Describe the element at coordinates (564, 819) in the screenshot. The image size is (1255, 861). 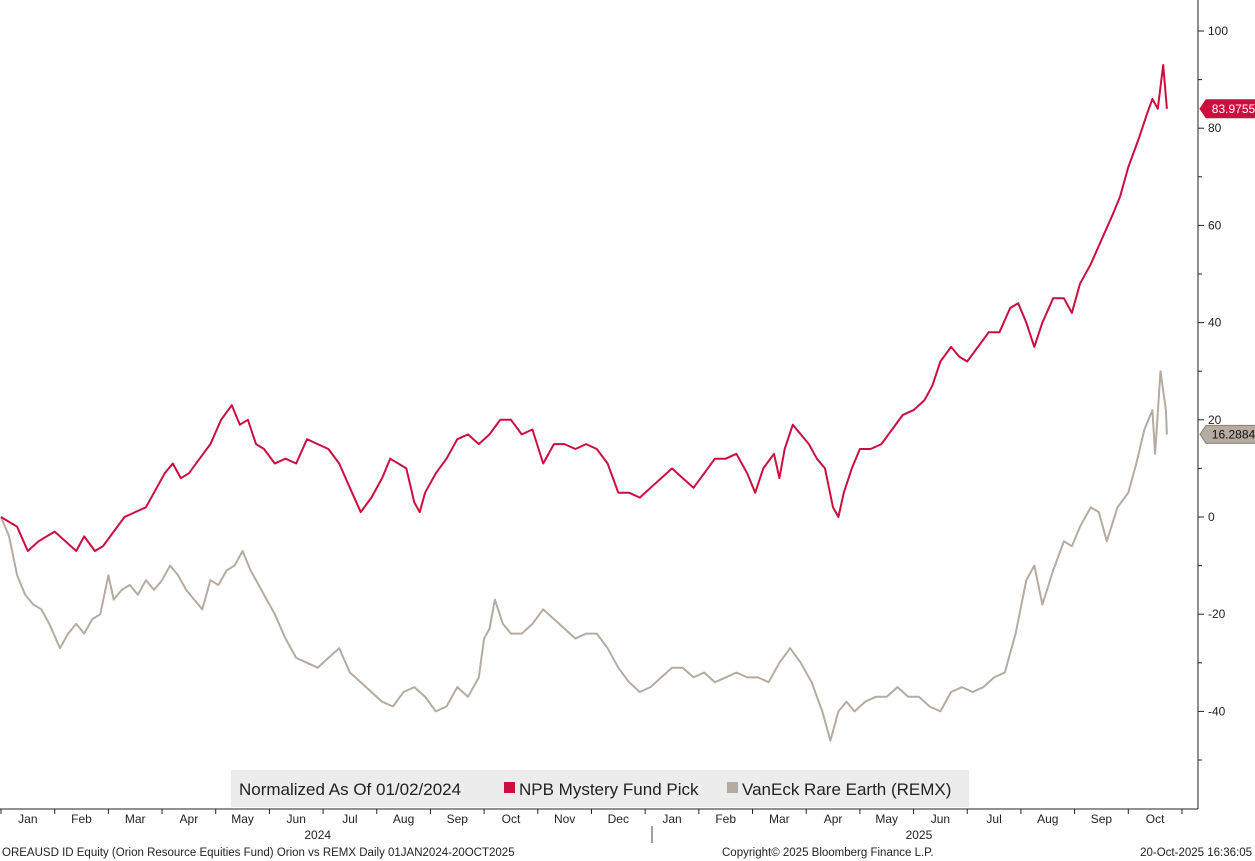
I see `x-tick-label: Nov` at that location.